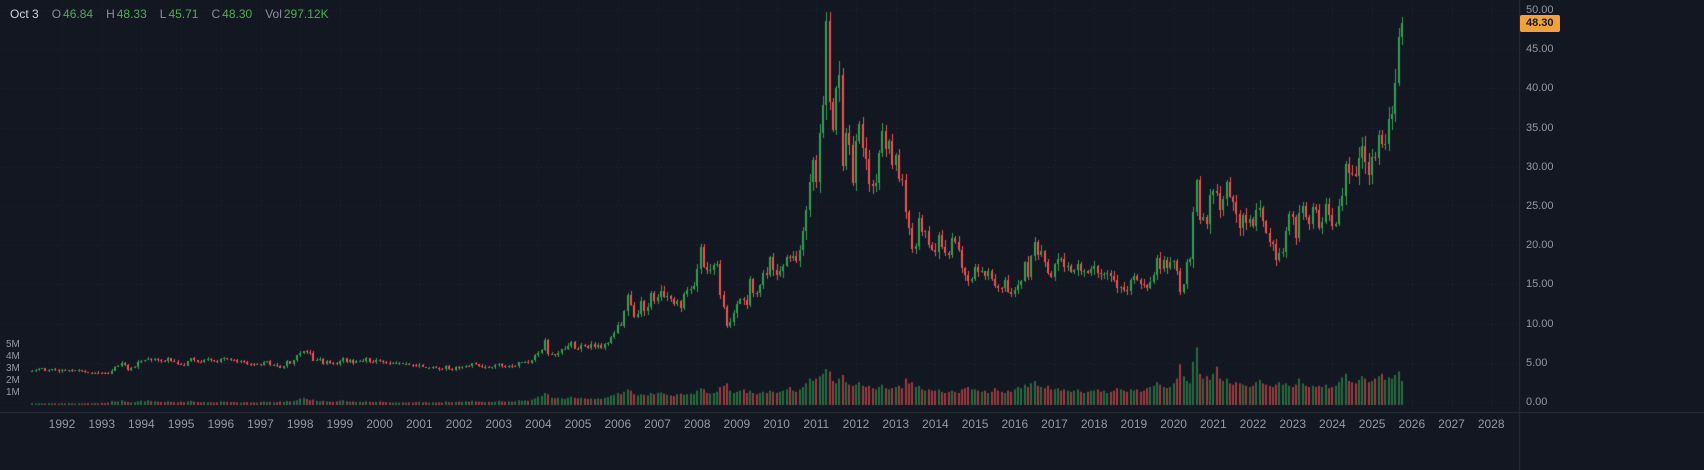 This screenshot has width=1704, height=470. I want to click on legend-volume: Vol 297.12K, so click(296, 14).